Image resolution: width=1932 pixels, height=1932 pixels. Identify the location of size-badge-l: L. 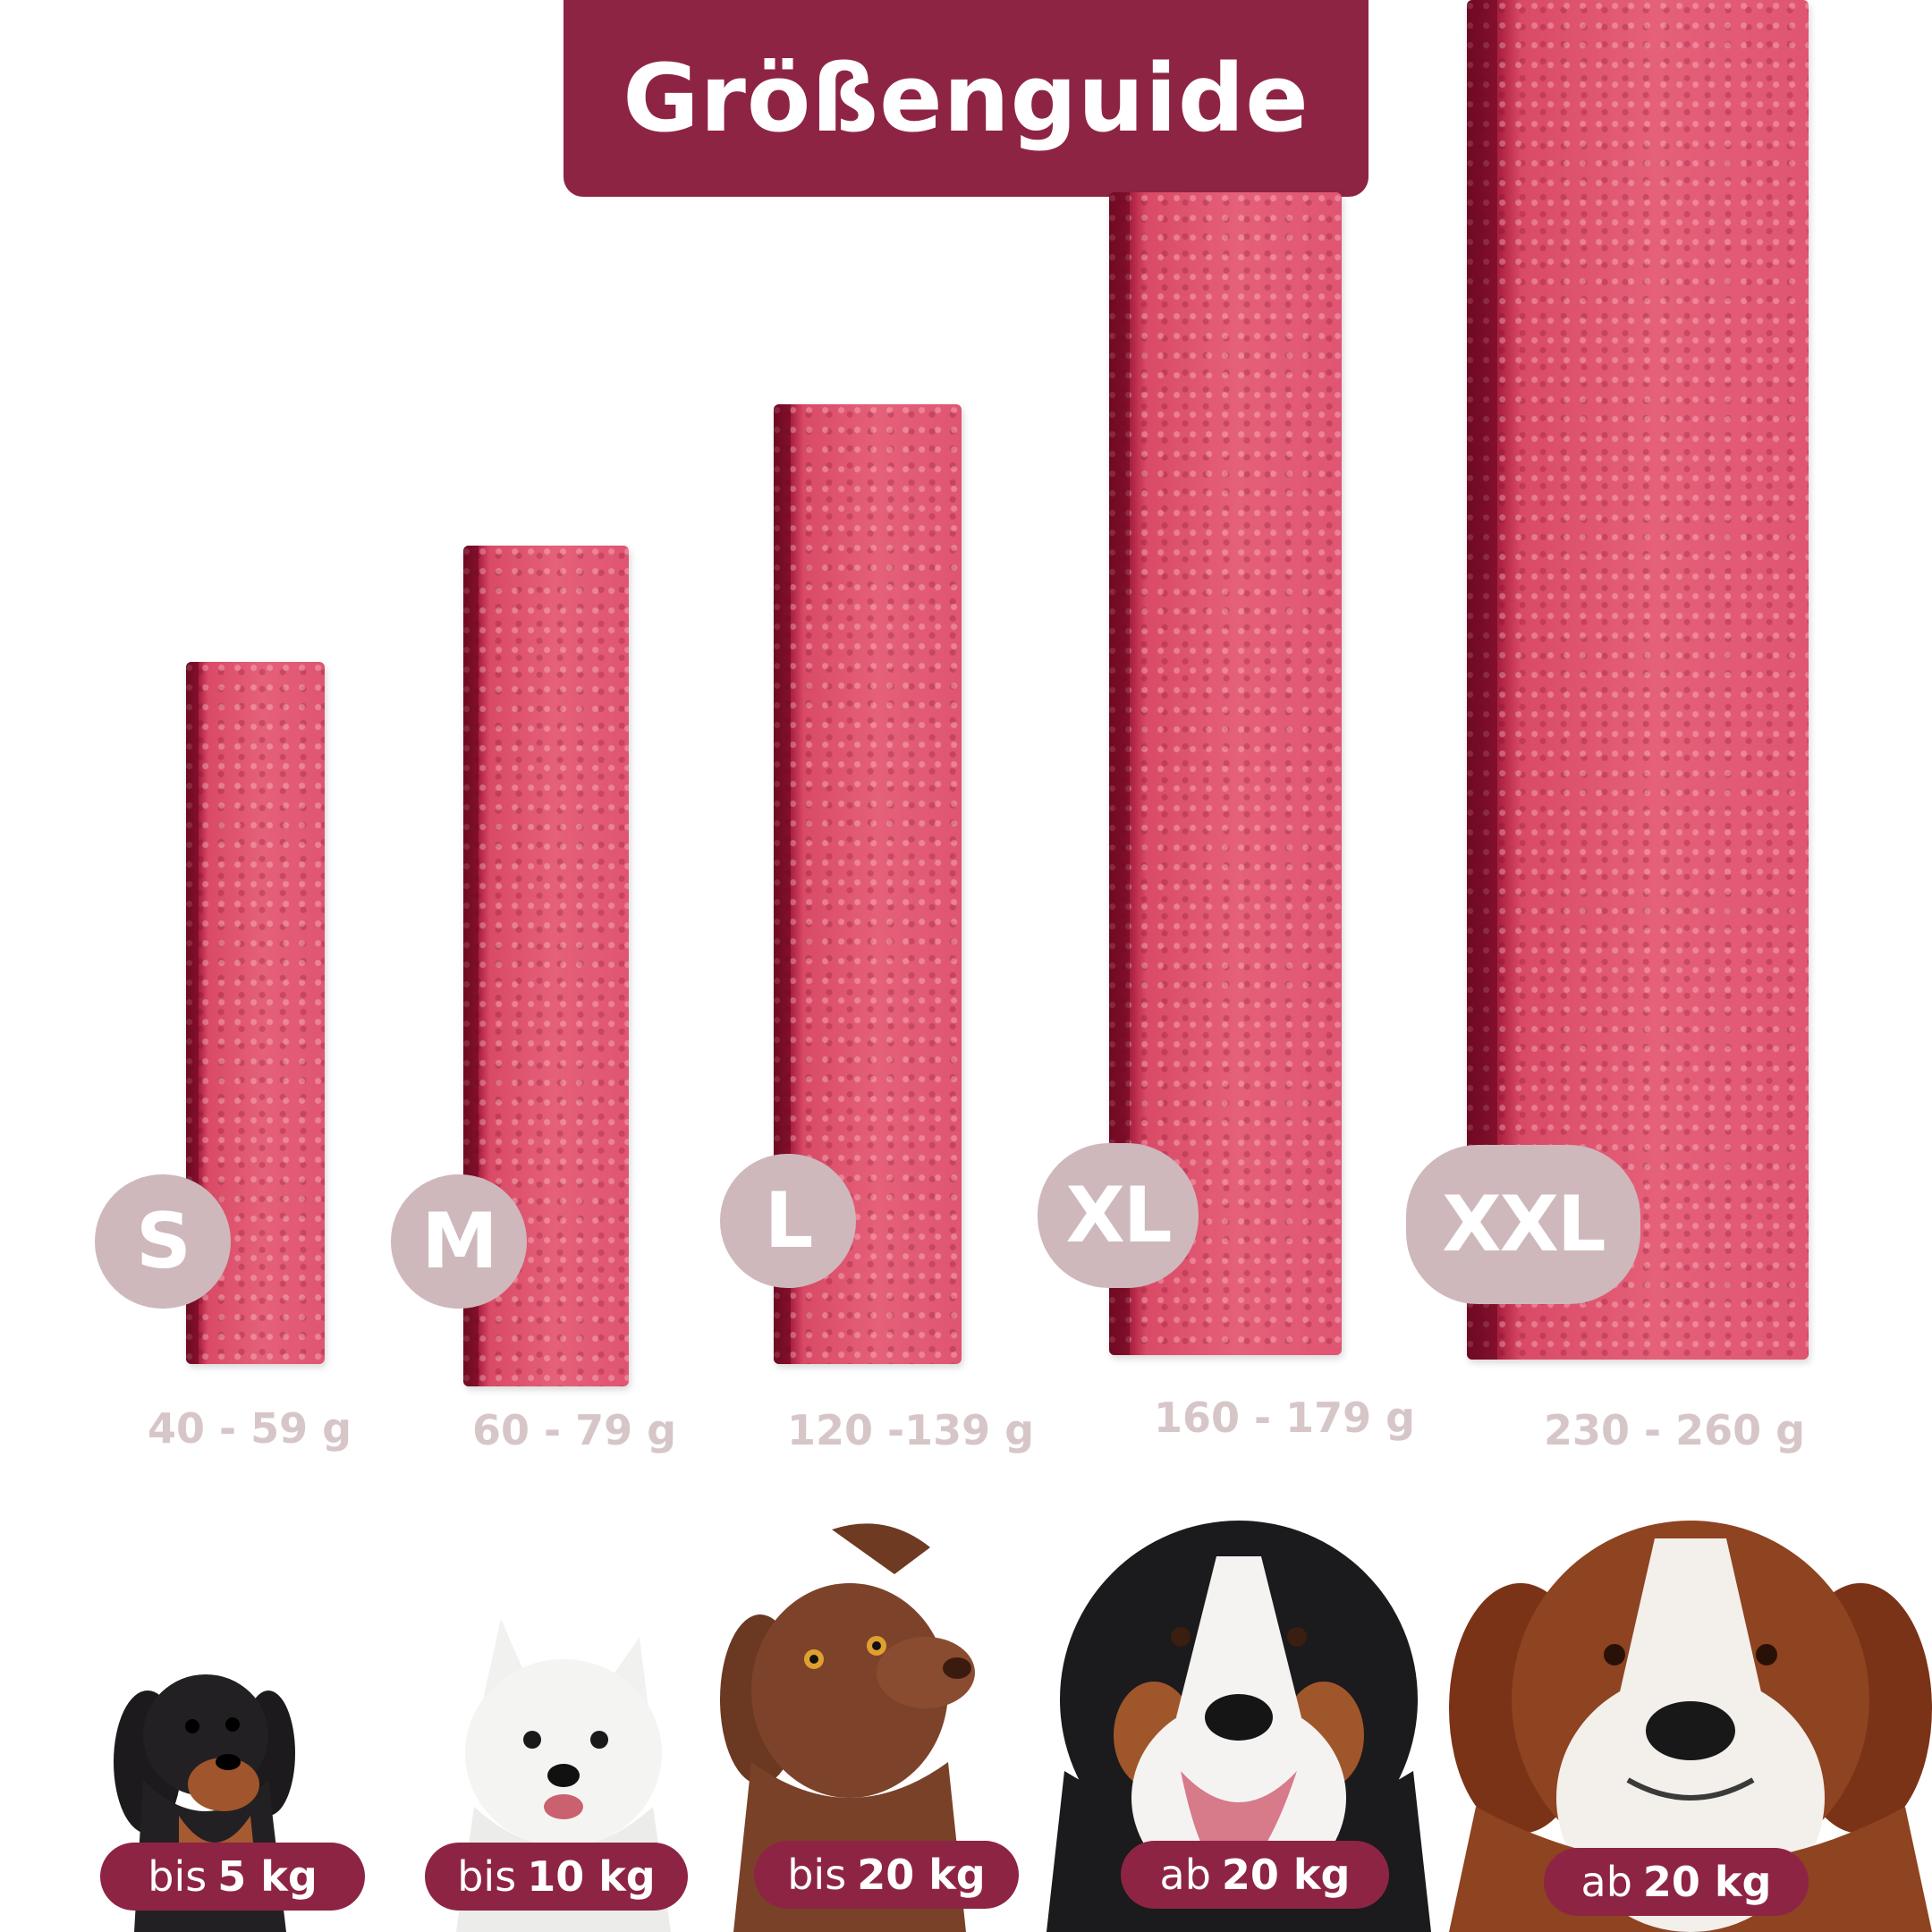
(788, 1221).